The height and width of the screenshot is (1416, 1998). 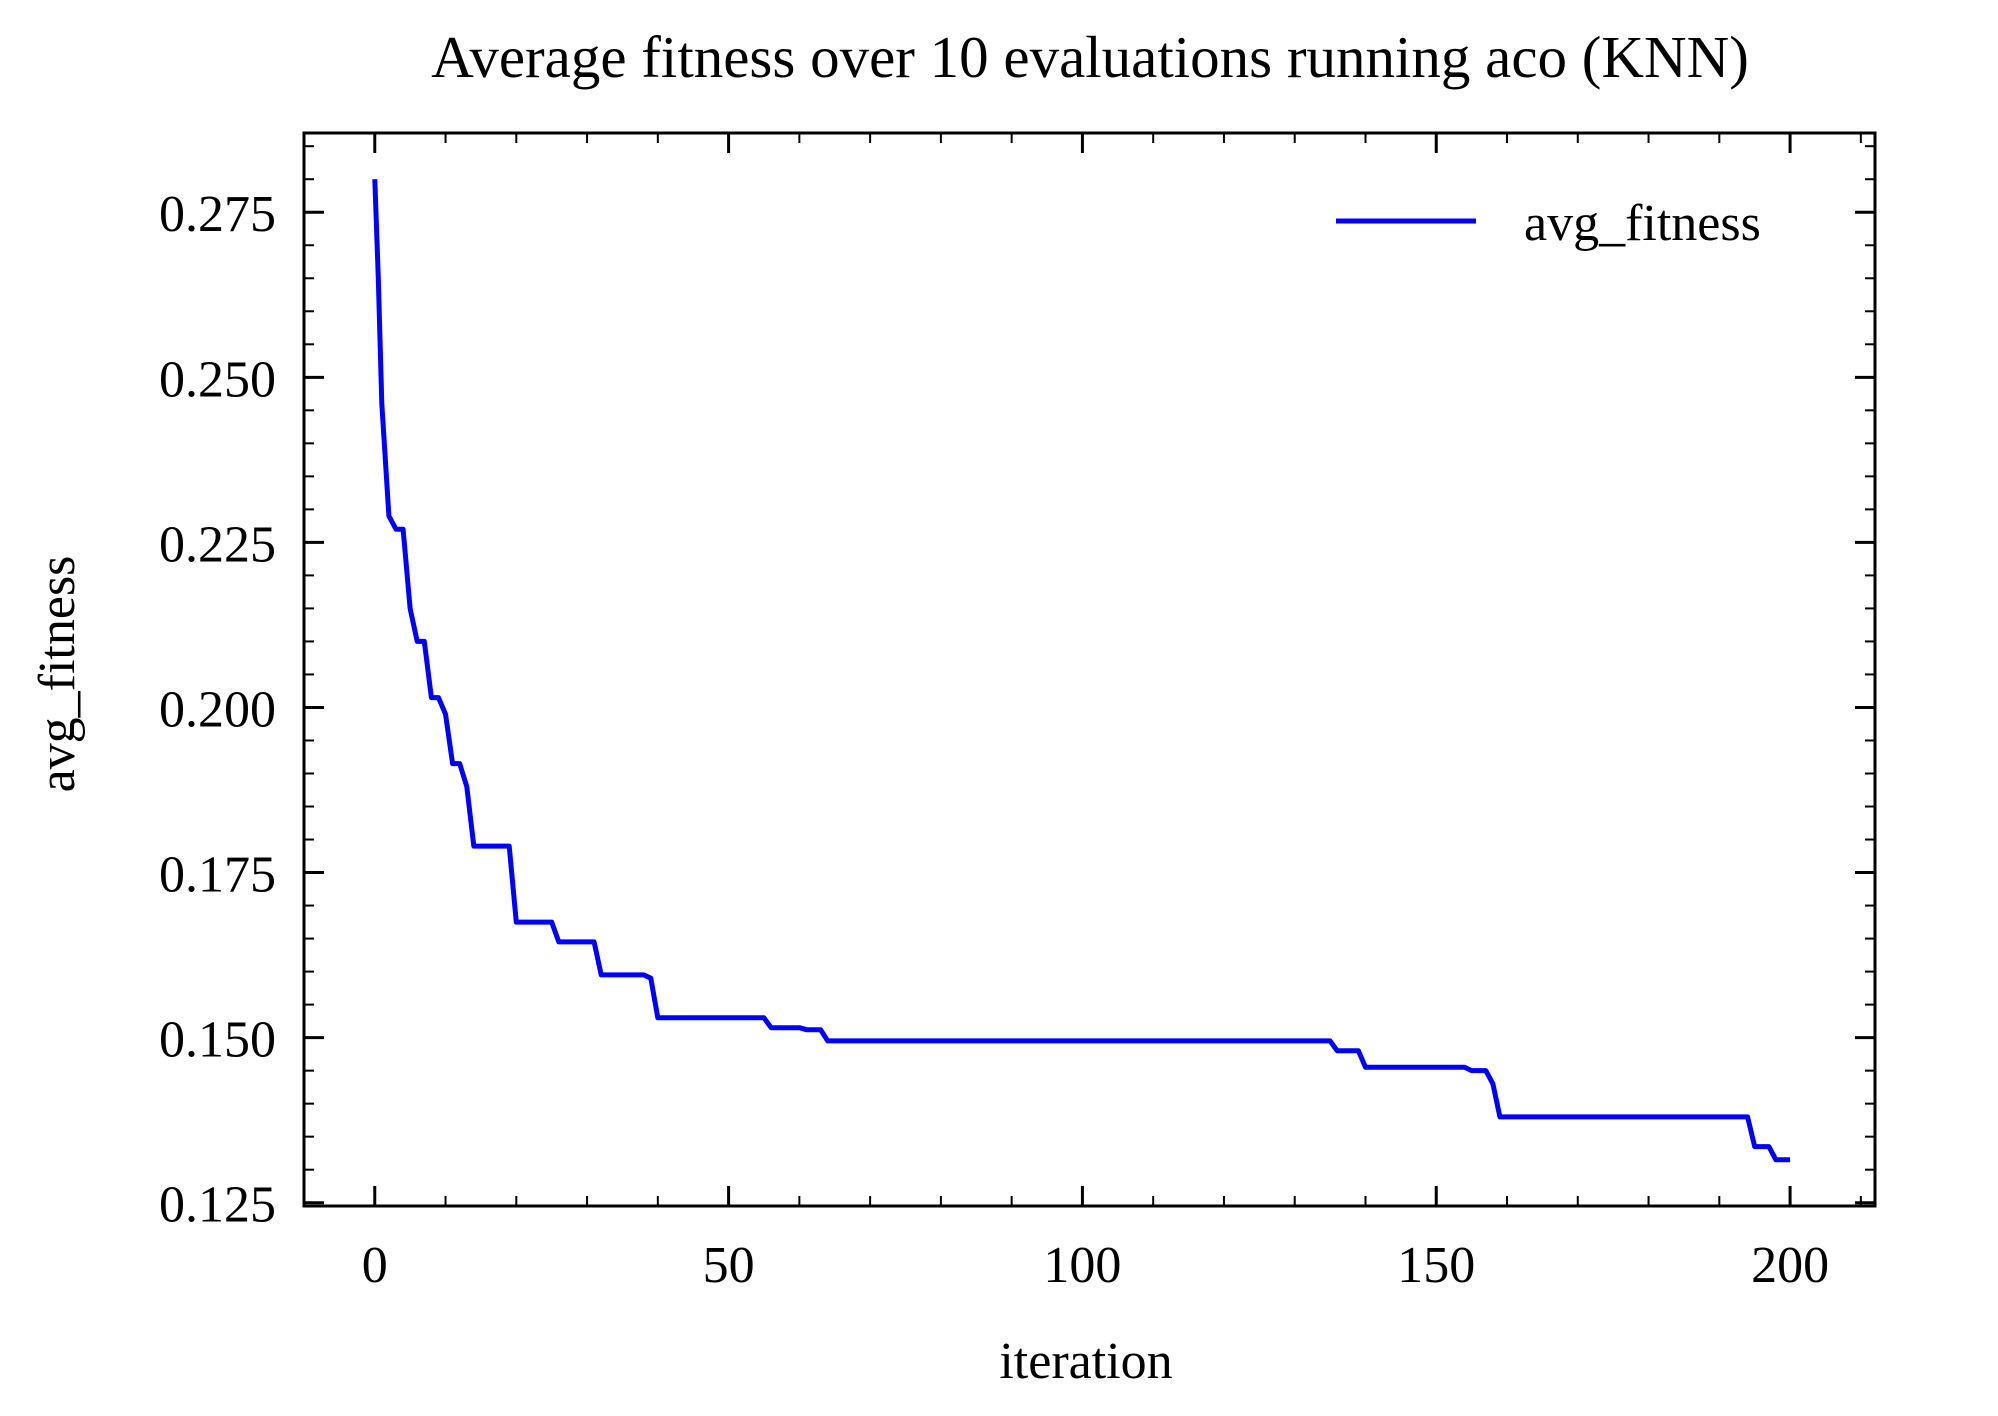 I want to click on y-tick-label: 0.125, so click(x=217, y=1205).